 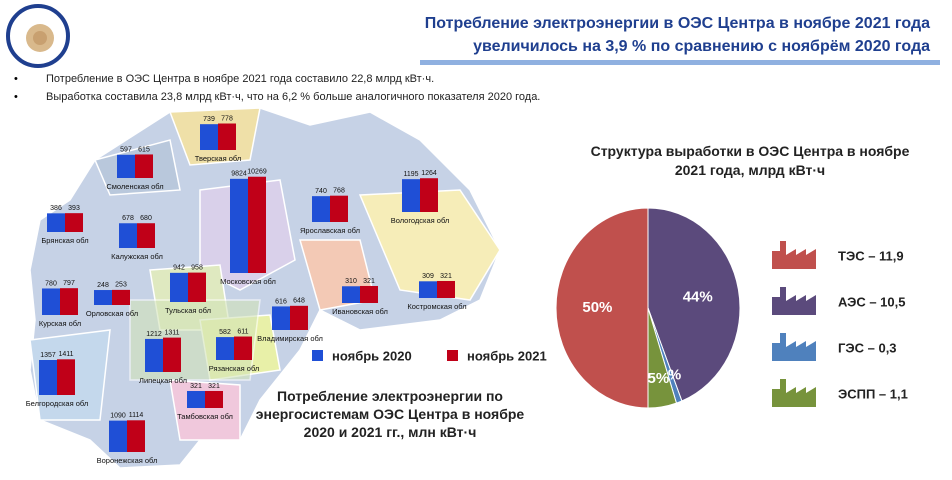 I want to click on legend-swatch, so click(x=317, y=355).